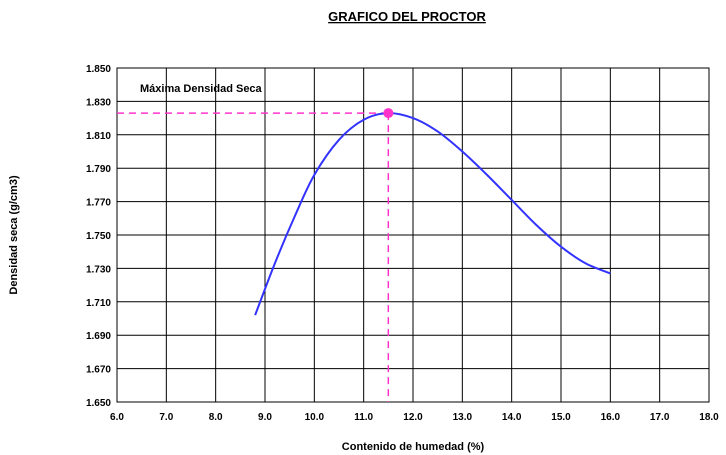 Image resolution: width=726 pixels, height=455 pixels. Describe the element at coordinates (660, 417) in the screenshot. I see `x-tick-label: 17.0` at that location.